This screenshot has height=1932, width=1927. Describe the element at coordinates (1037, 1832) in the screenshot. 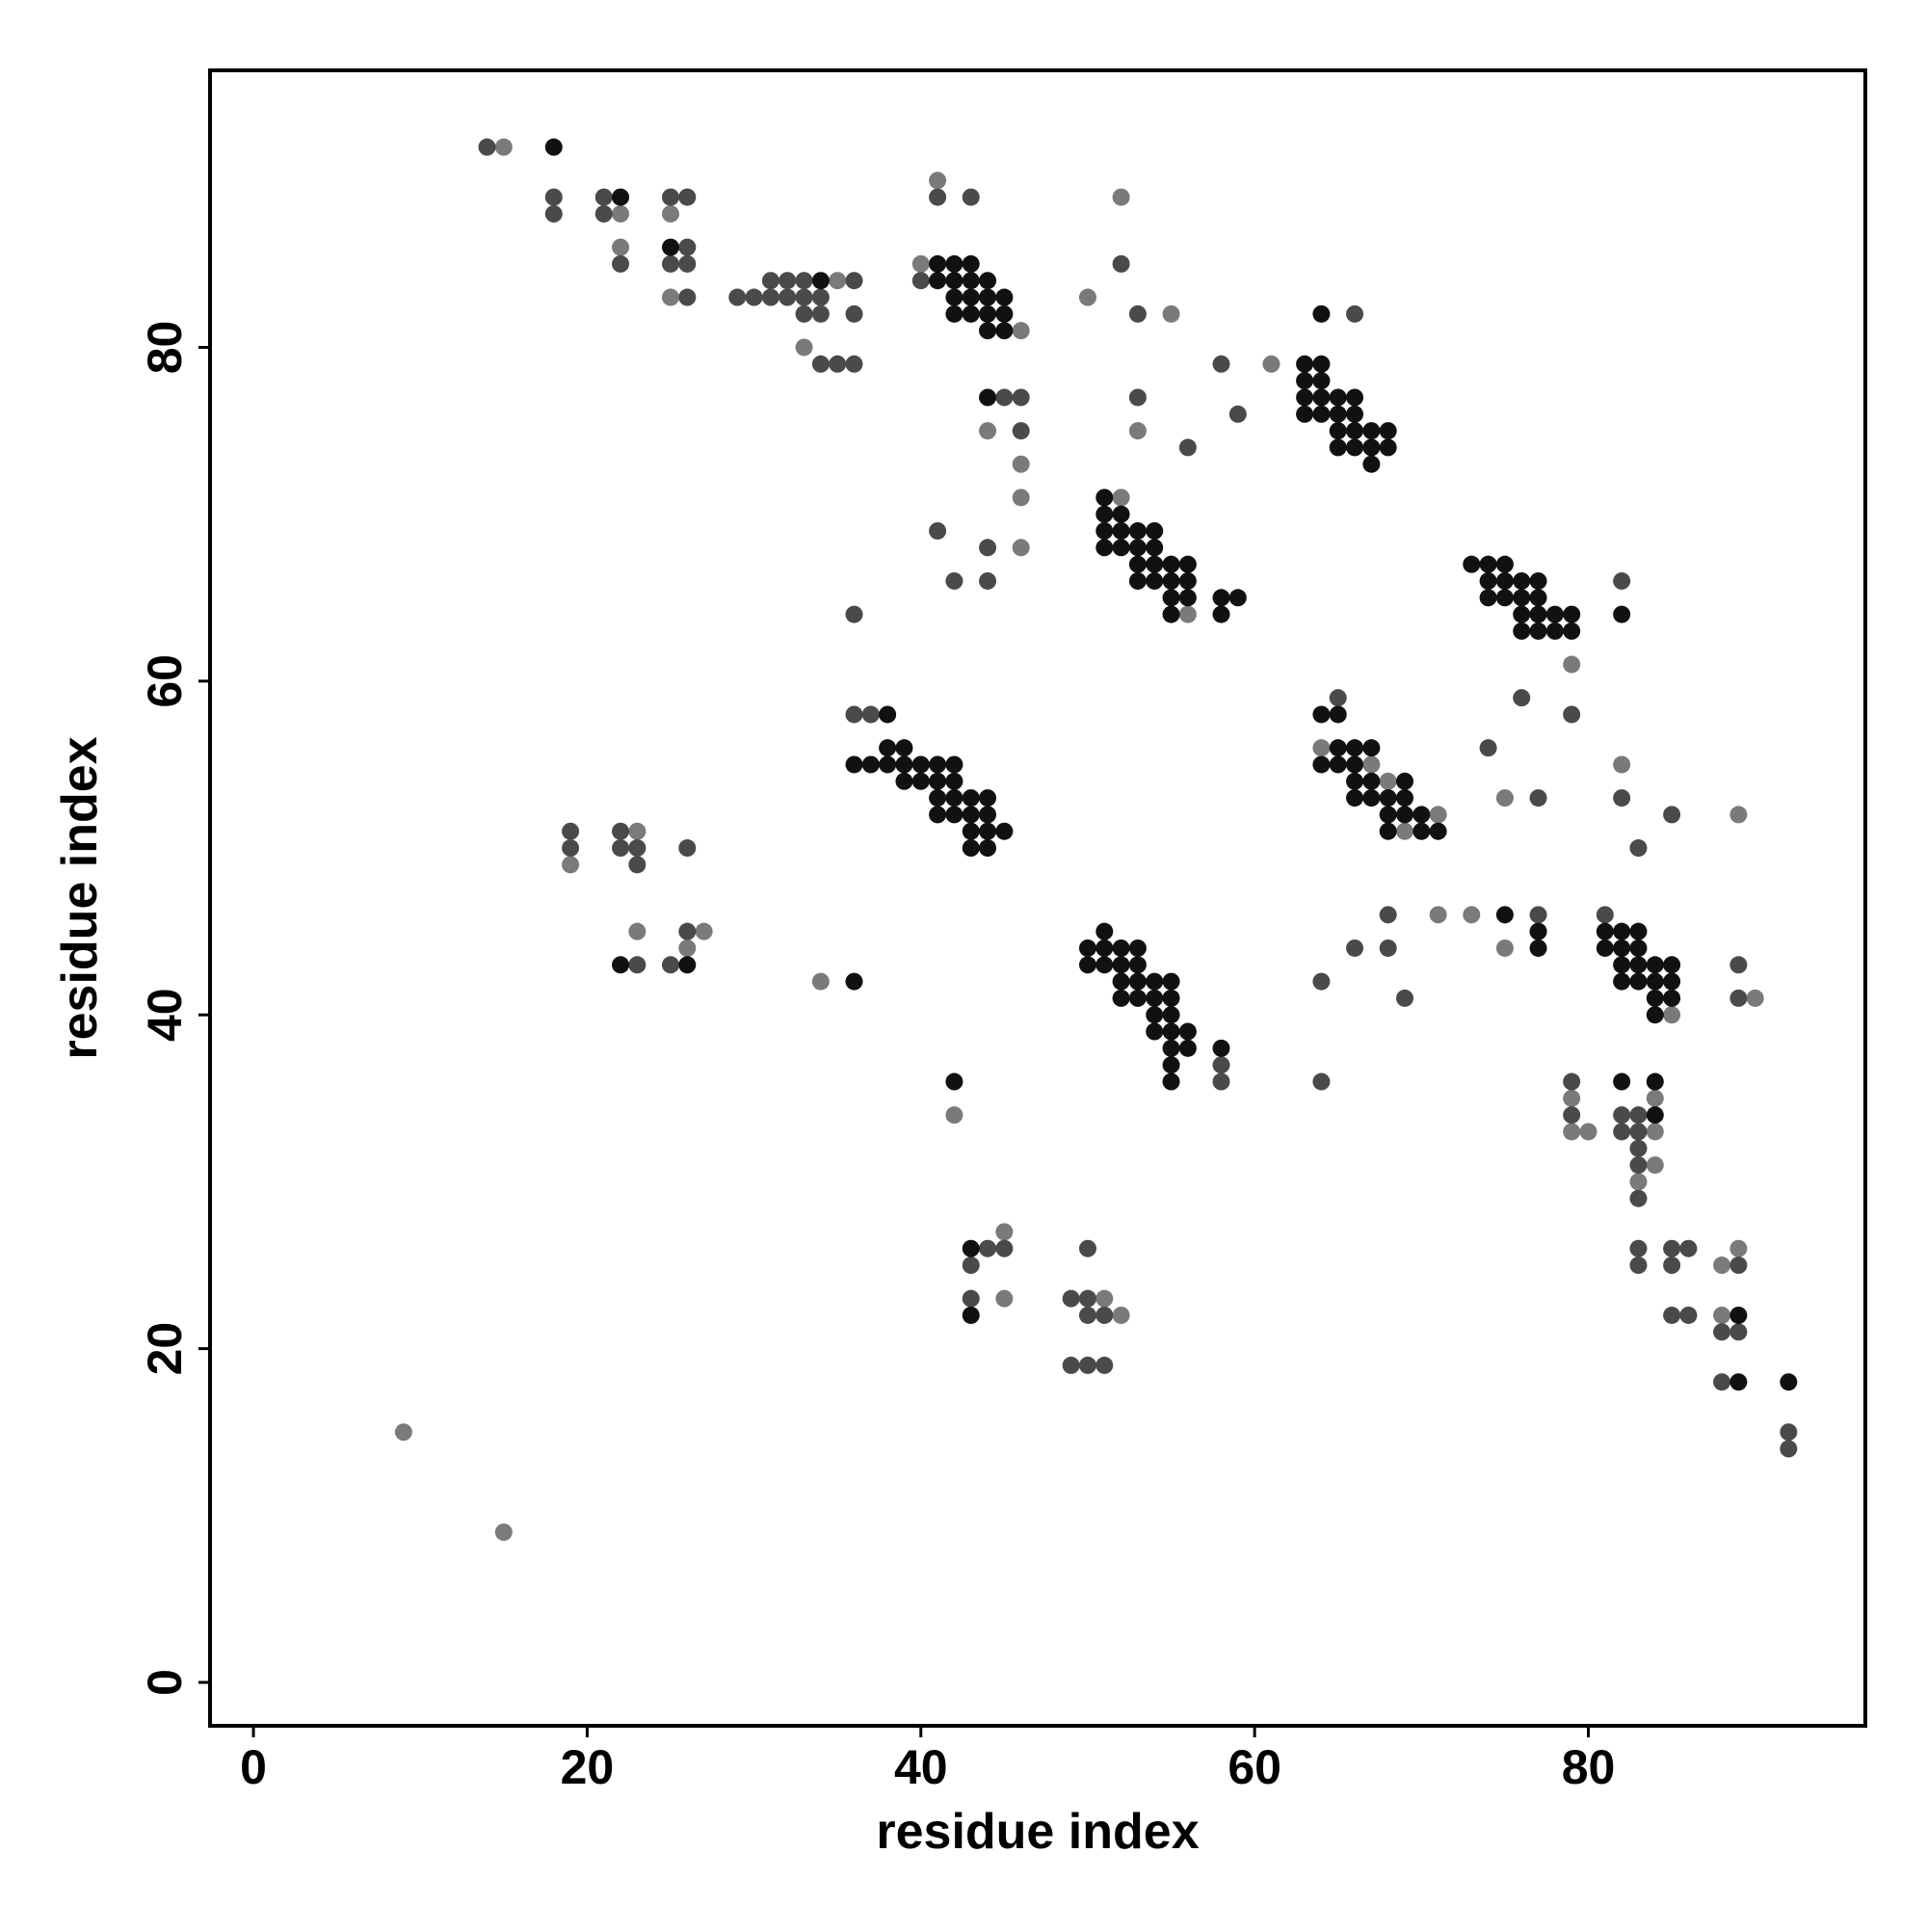

I see `x-axis-title: residue index` at that location.